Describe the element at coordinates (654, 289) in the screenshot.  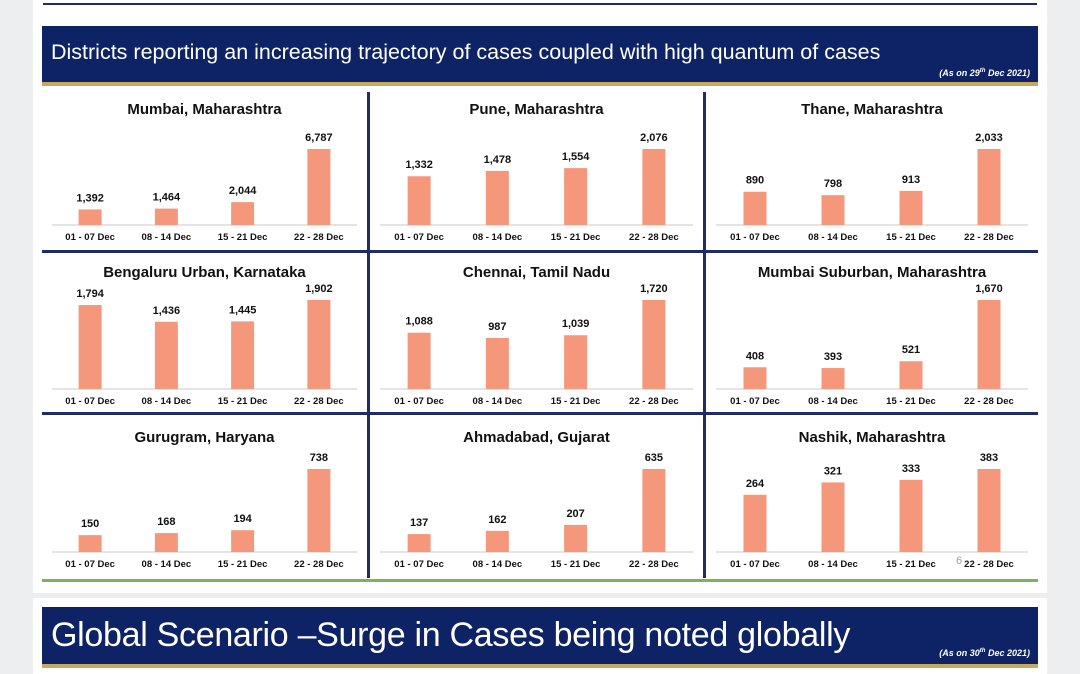
I see `data-label: 1,720` at that location.